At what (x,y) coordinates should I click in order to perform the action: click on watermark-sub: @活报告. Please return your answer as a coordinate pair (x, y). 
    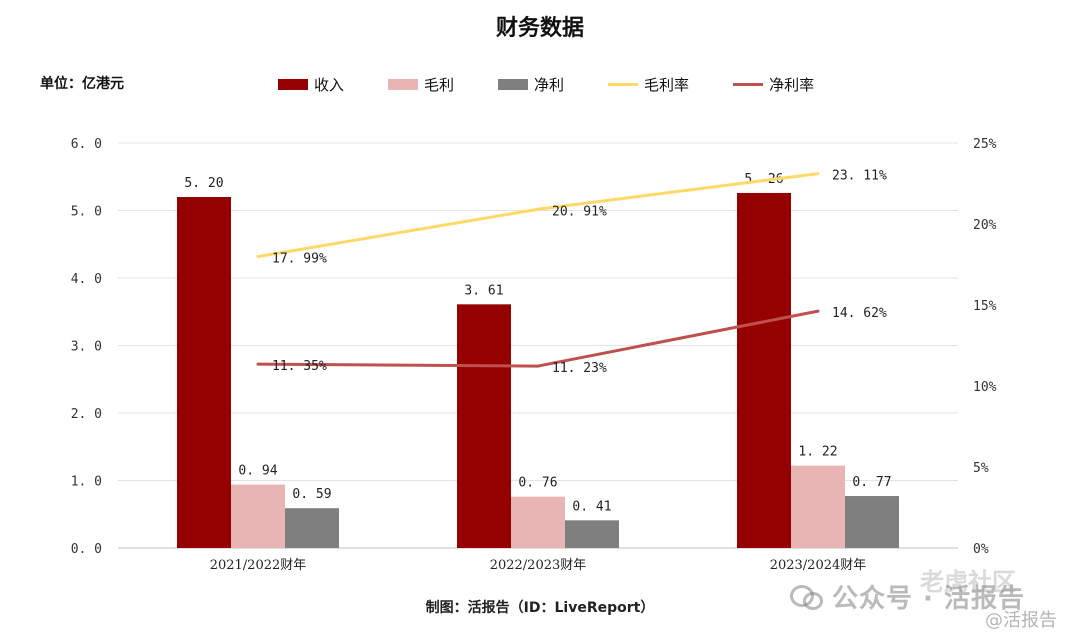
    Looking at the image, I should click on (1021, 620).